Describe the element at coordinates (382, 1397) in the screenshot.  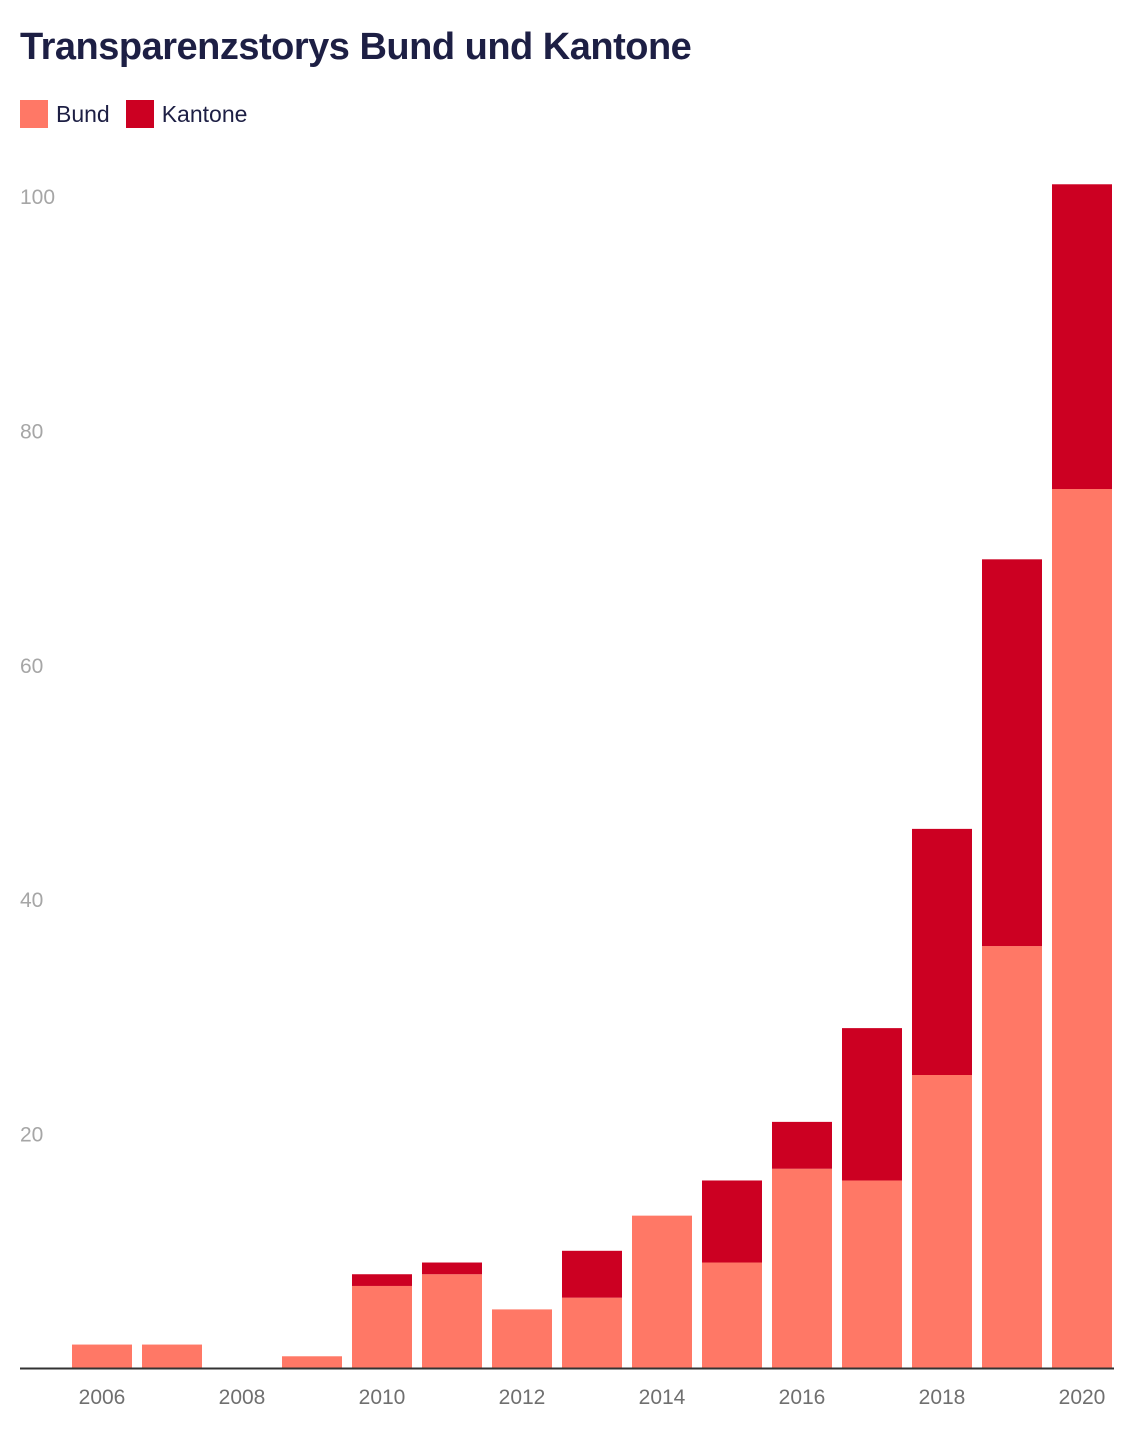
I see `x-tick-label-2010: 2010` at that location.